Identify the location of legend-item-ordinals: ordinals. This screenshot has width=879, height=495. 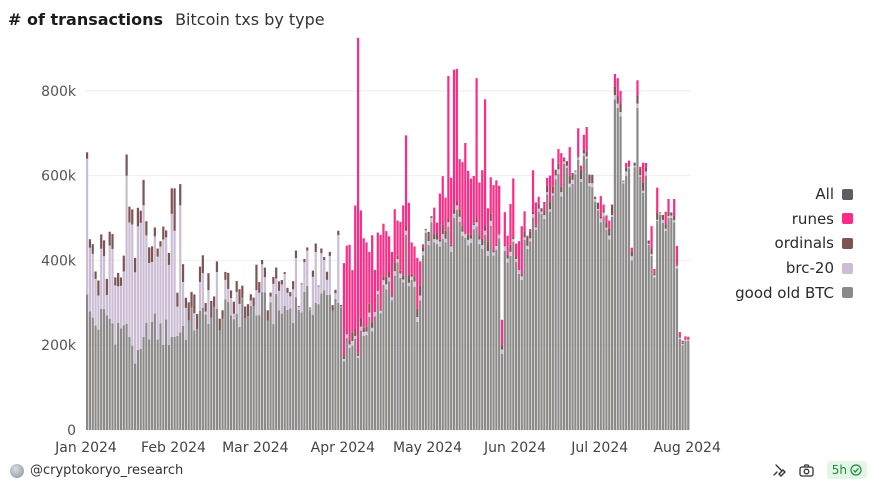
(794, 243).